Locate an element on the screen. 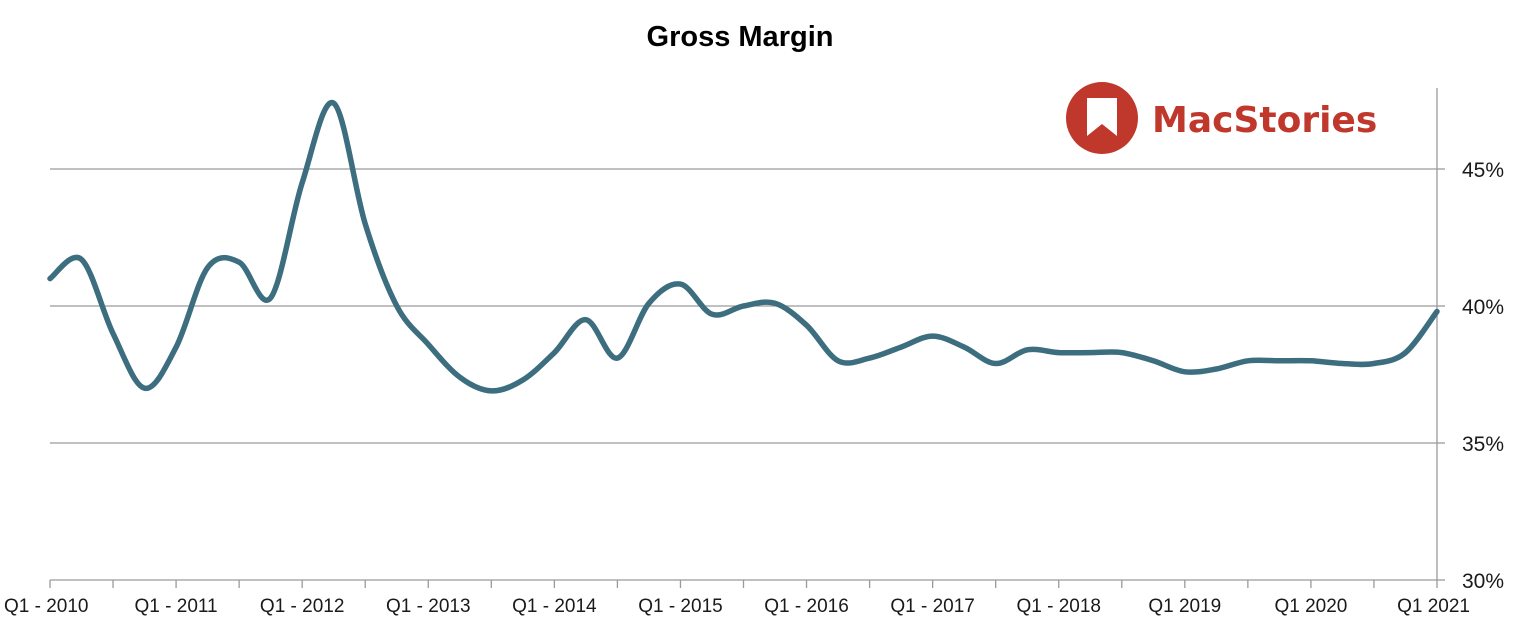 Image resolution: width=1530 pixels, height=630 pixels. x-tick-label: Q1 - 2015 is located at coordinates (680, 606).